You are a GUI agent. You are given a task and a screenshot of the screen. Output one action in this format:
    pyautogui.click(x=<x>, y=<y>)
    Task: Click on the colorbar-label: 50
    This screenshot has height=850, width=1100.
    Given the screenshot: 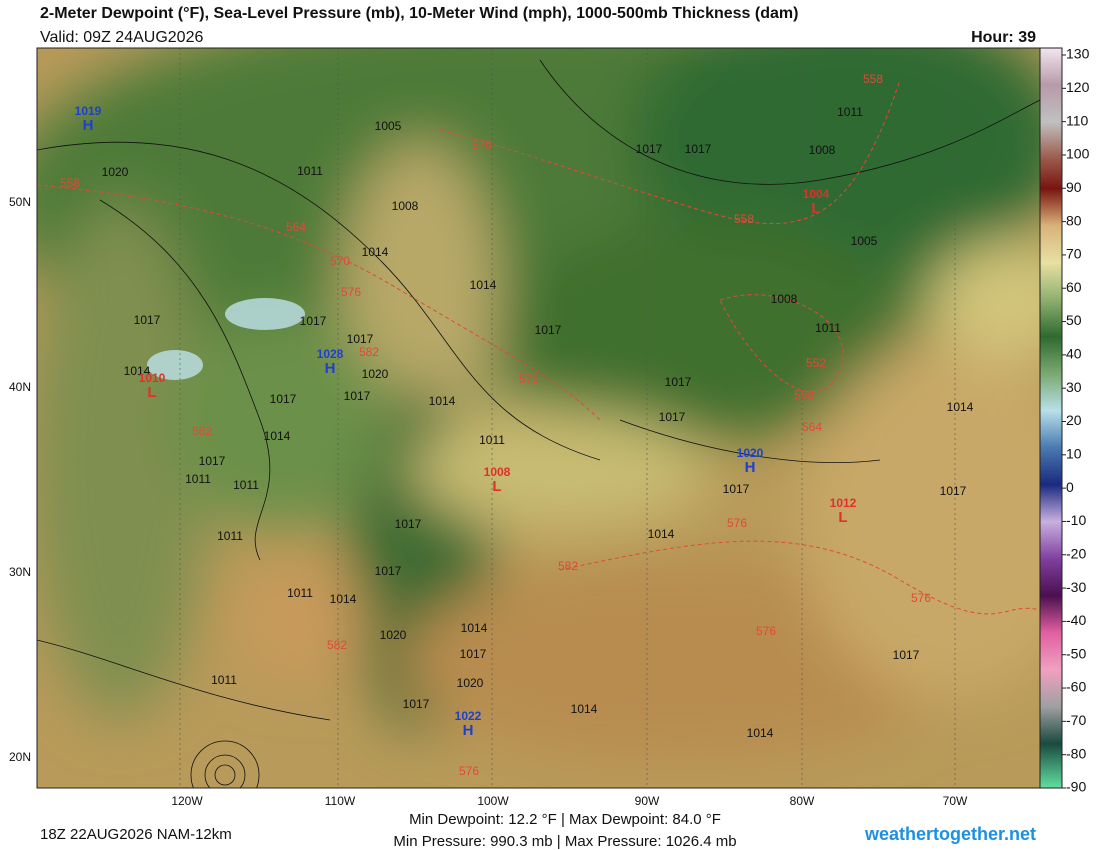 What is the action you would take?
    pyautogui.click(x=1074, y=320)
    